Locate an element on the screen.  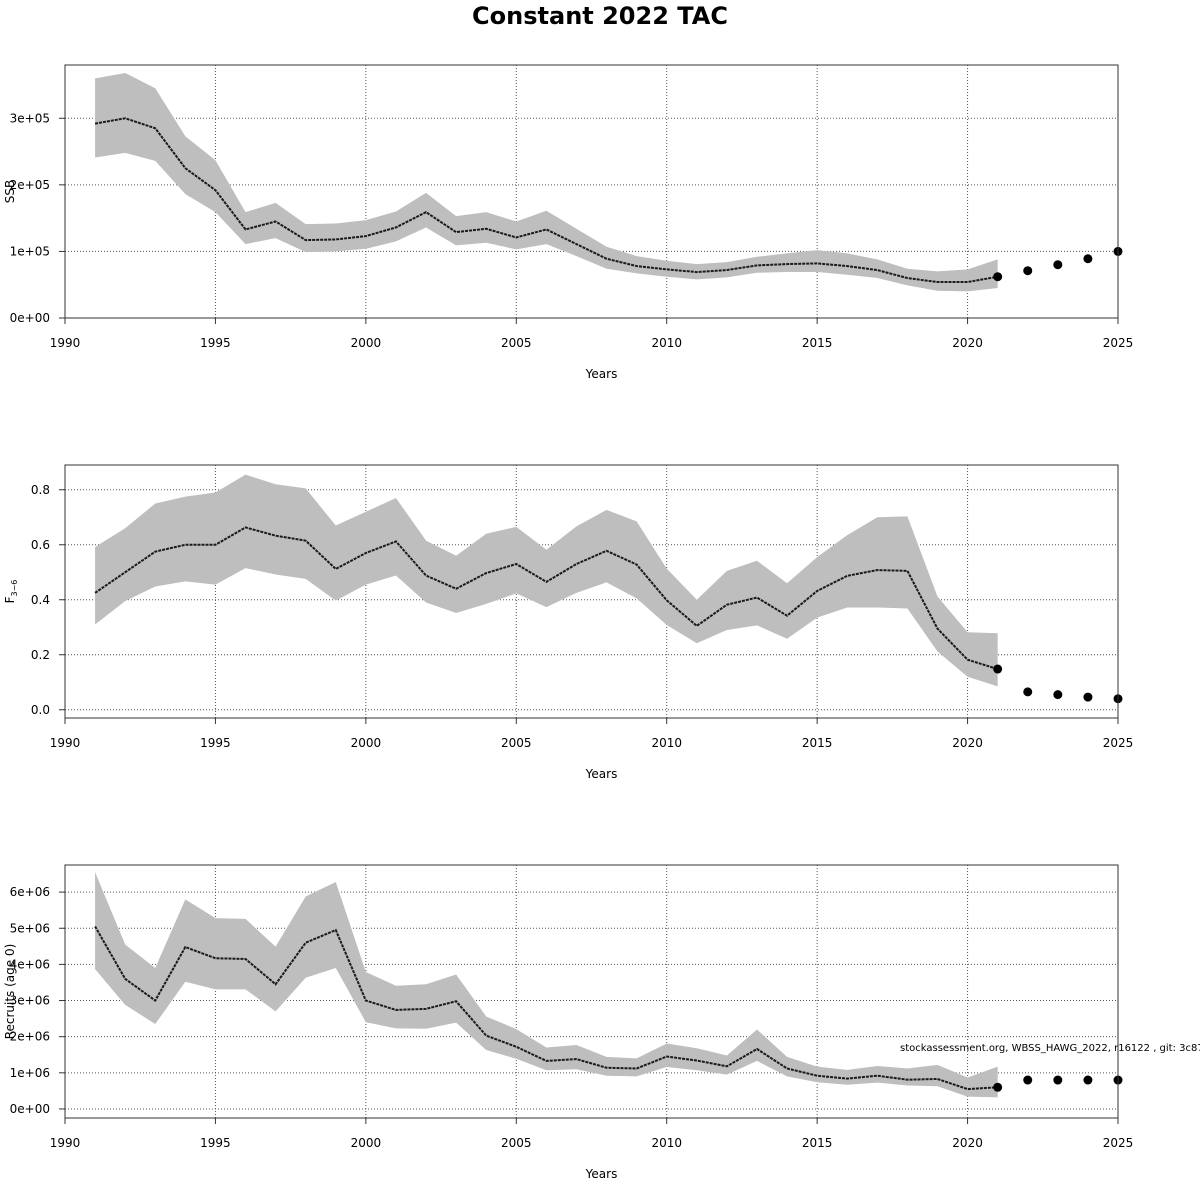
y-tick-label: 4e+06 is located at coordinates (30, 964).